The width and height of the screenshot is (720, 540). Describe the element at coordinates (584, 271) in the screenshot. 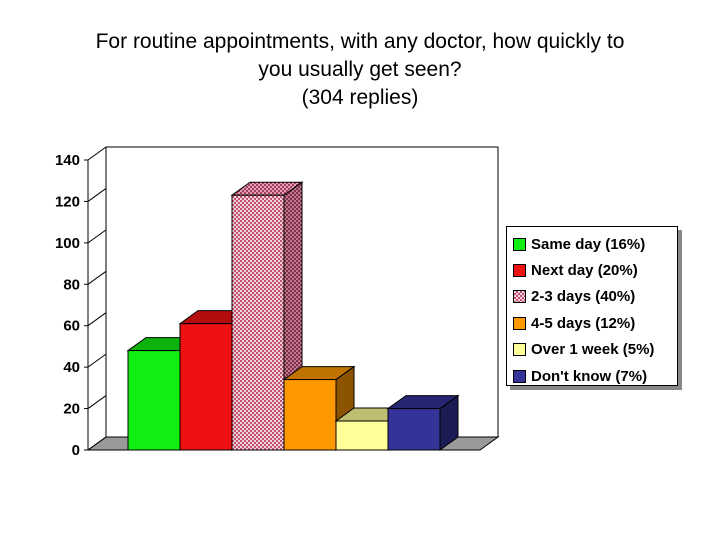

I see `legend-label: Next day (20%)` at that location.